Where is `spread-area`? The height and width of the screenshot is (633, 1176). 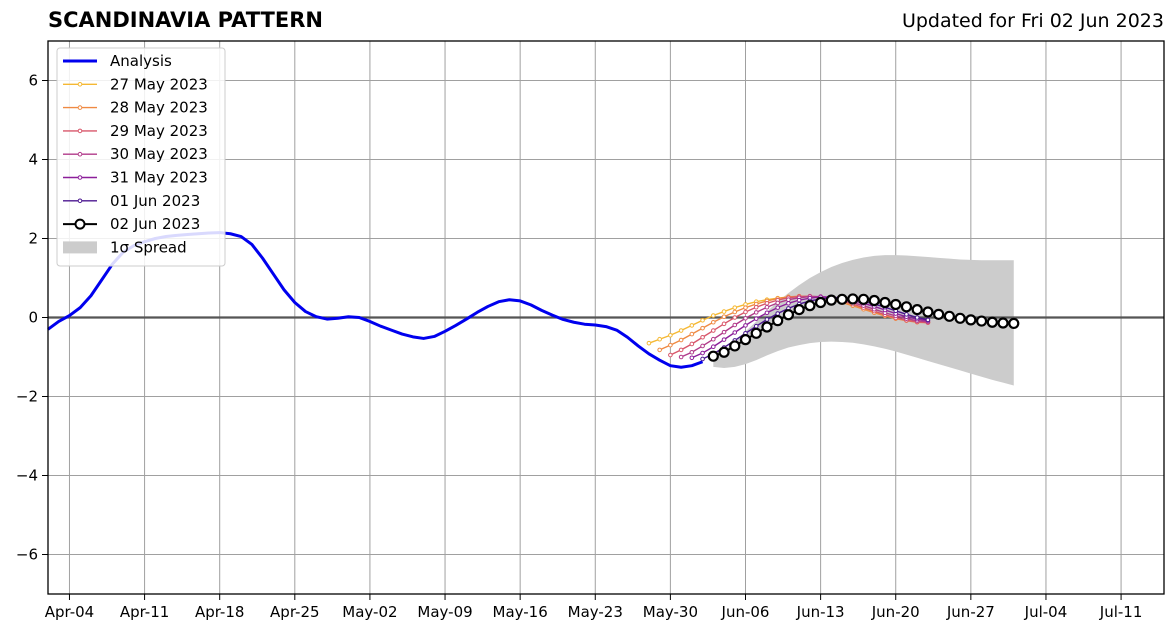 spread-area is located at coordinates (863, 320).